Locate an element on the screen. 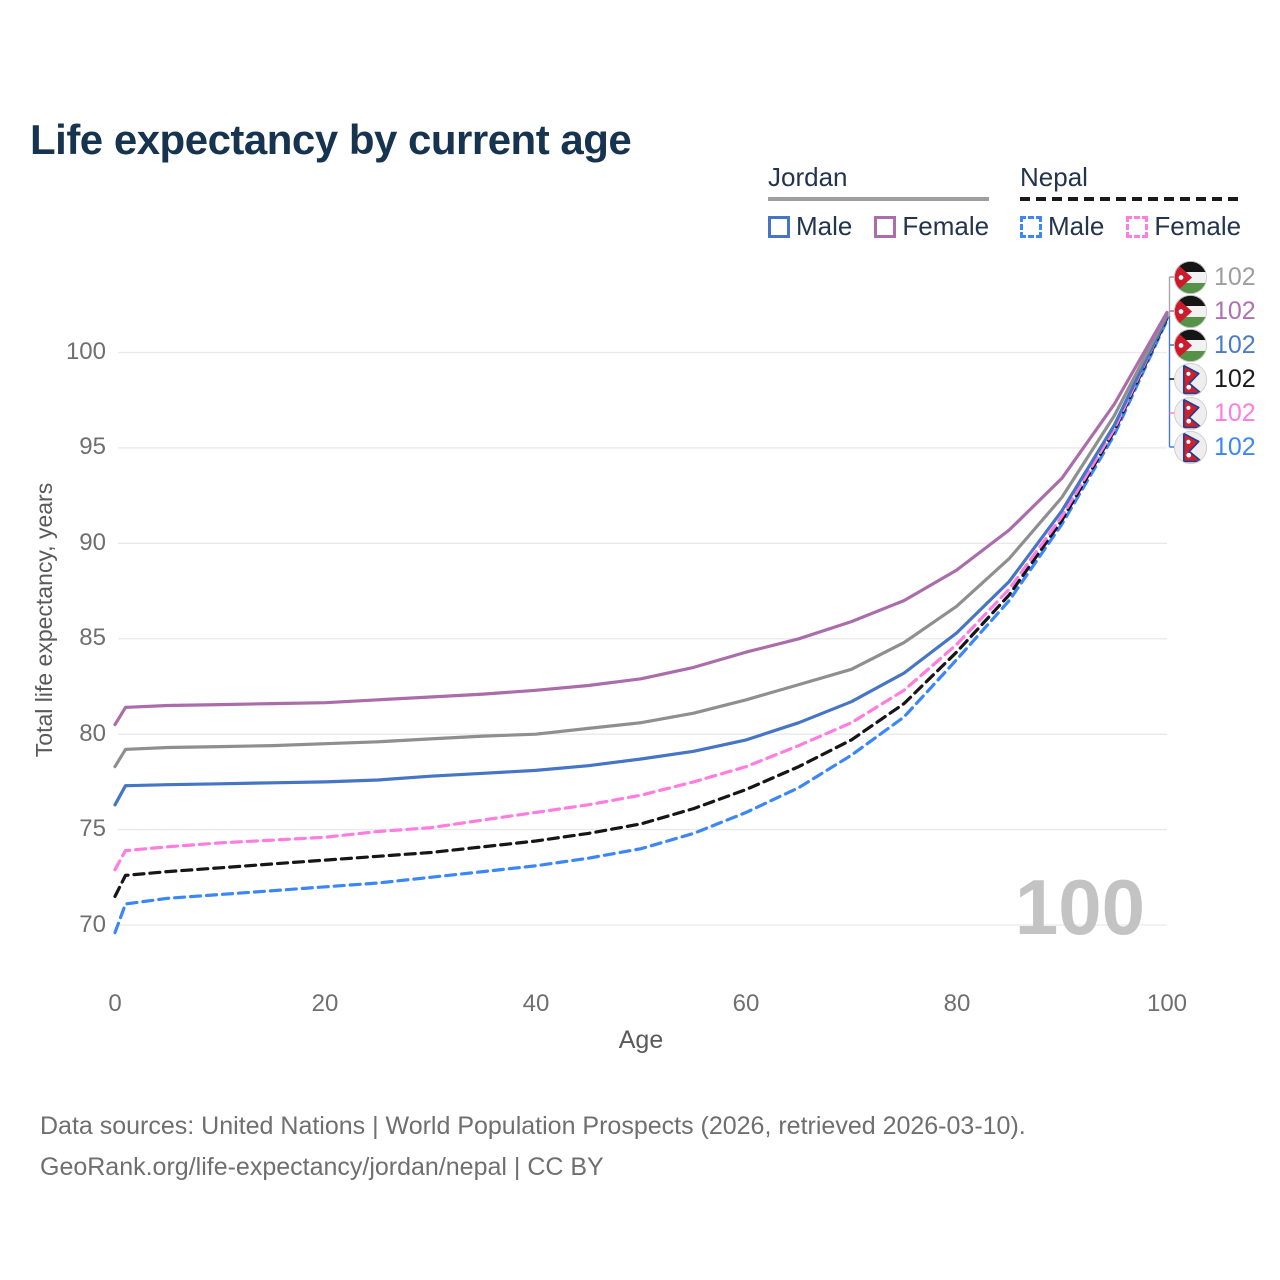  x-tick: 80 is located at coordinates (957, 1003).